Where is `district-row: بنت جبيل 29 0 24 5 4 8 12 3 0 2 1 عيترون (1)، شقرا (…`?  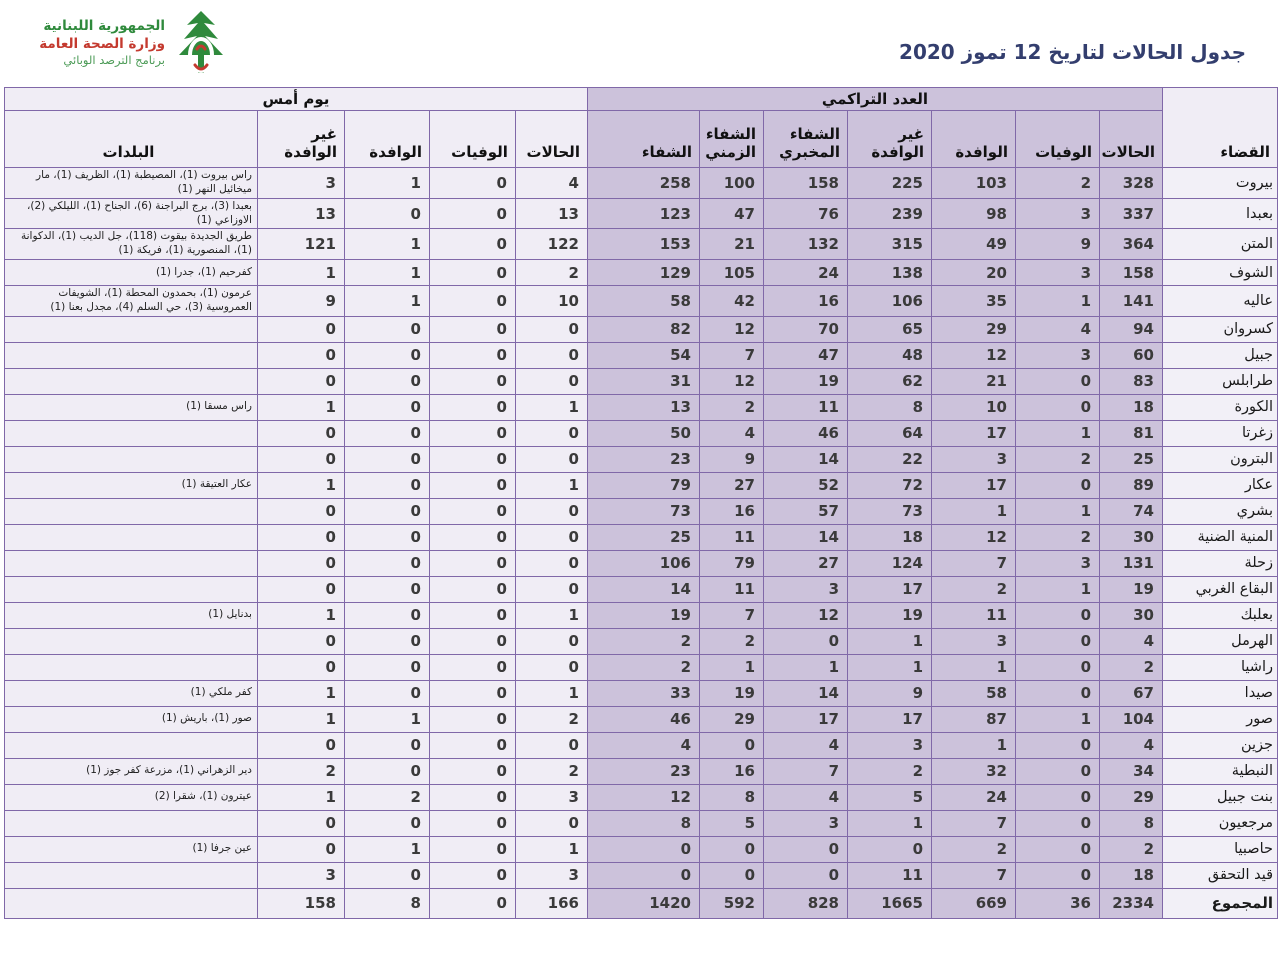
district-row: بنت جبيل 29 0 24 5 4 8 12 3 0 2 1 عيترون (1)، شقرا (… is located at coordinates (640, 797).